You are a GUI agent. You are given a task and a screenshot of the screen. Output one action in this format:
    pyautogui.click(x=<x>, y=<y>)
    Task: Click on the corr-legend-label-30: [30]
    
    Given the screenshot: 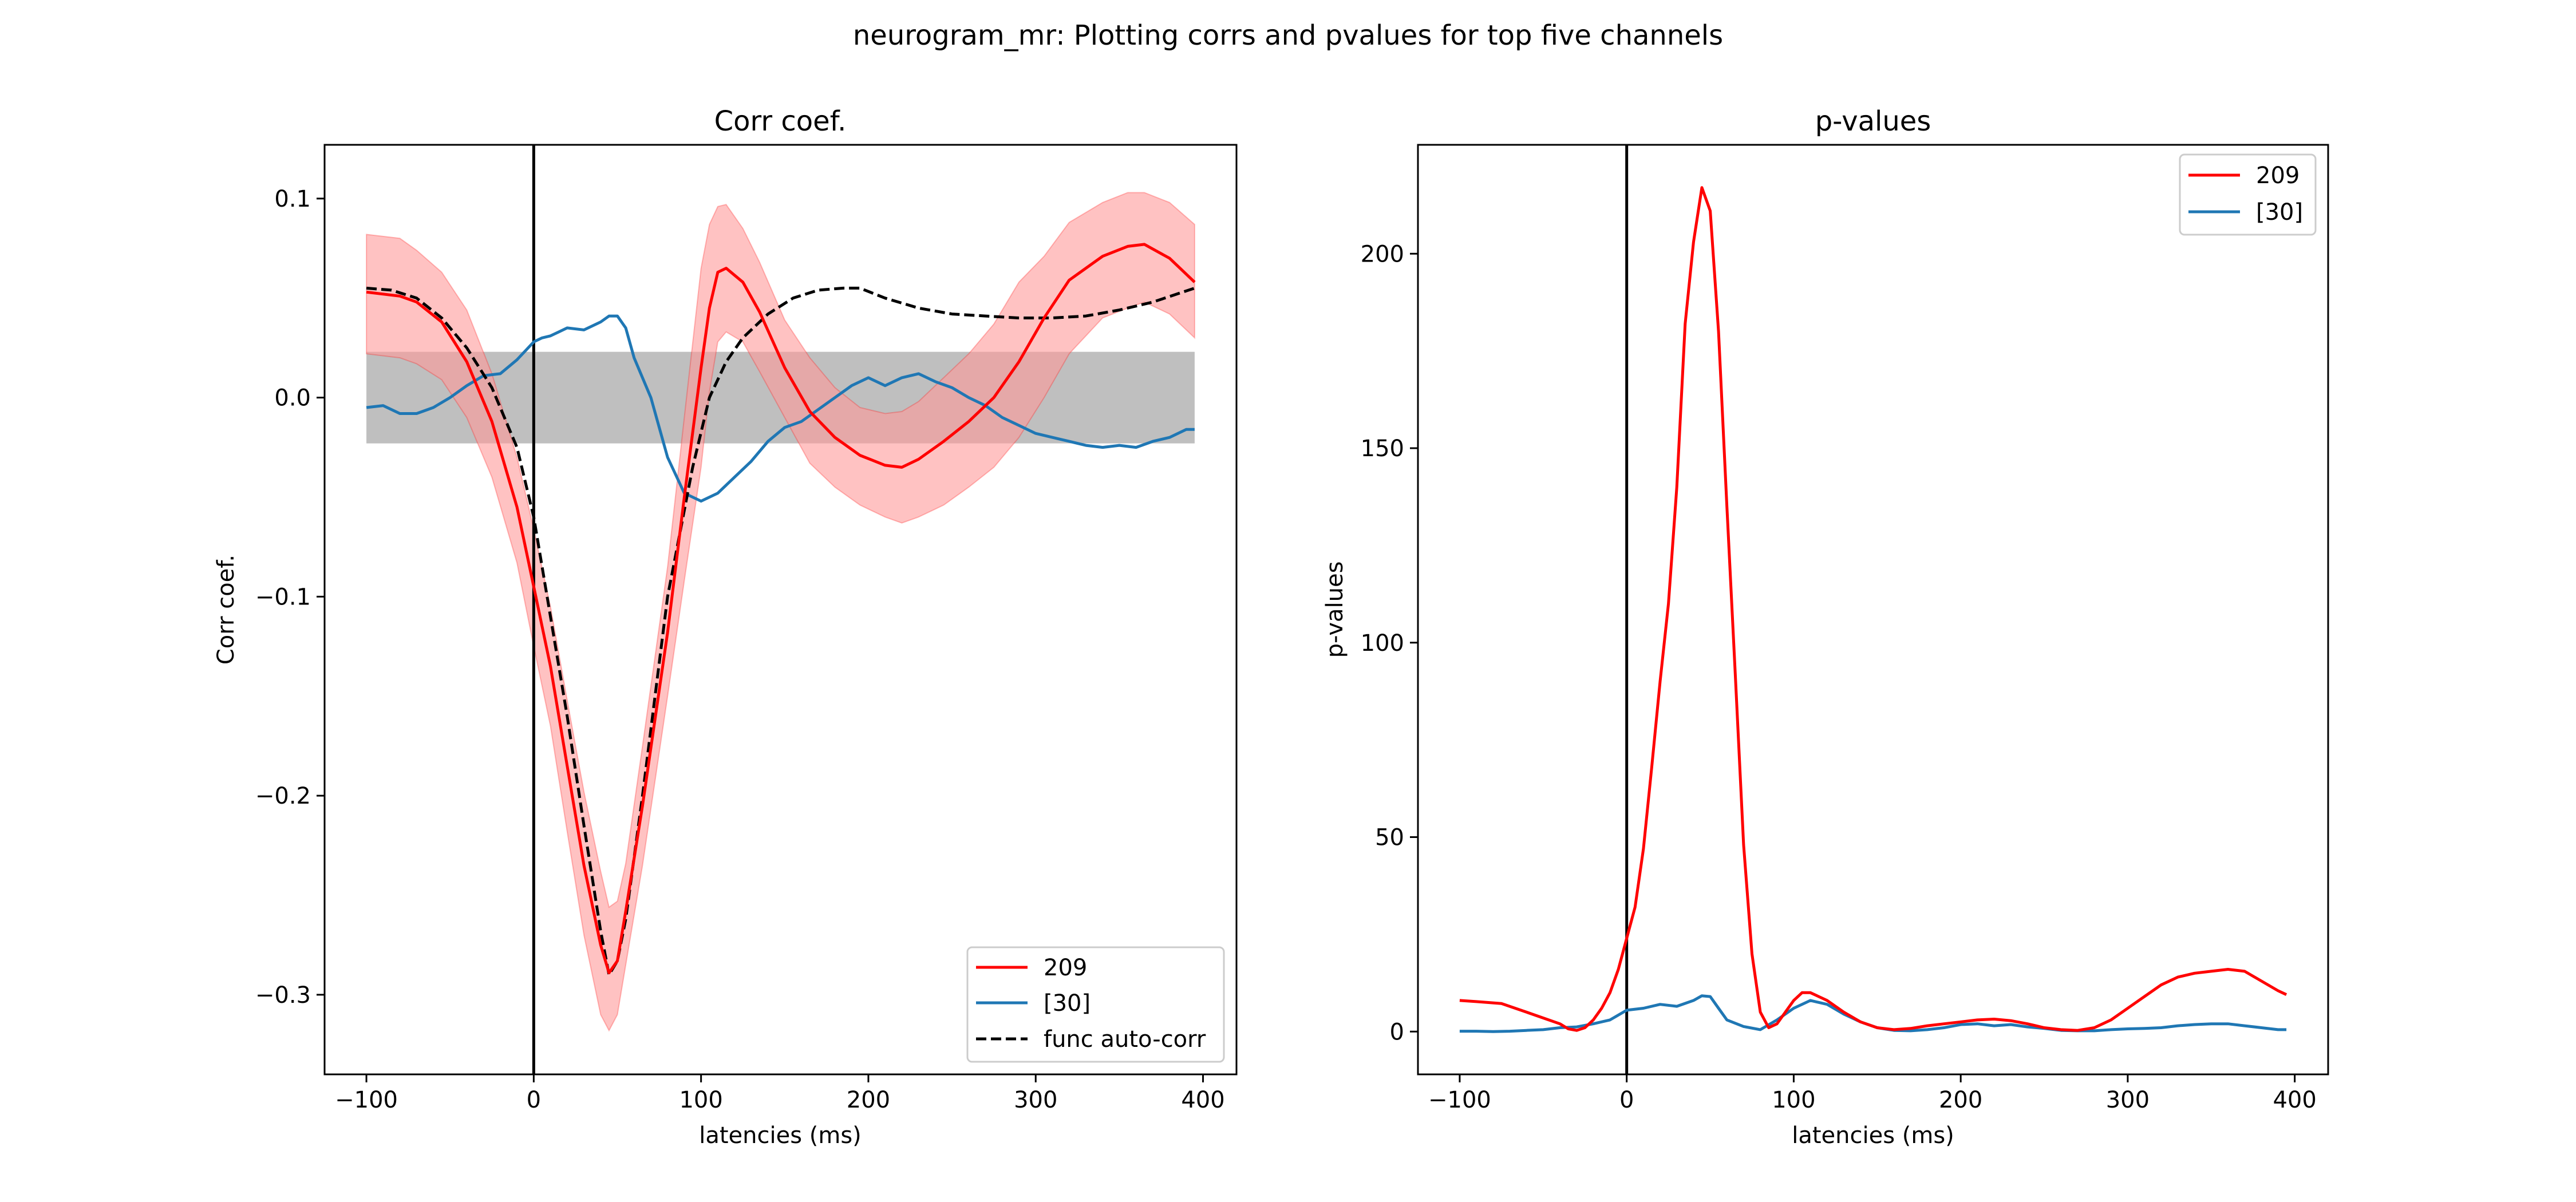 What is the action you would take?
    pyautogui.click(x=1067, y=1004)
    